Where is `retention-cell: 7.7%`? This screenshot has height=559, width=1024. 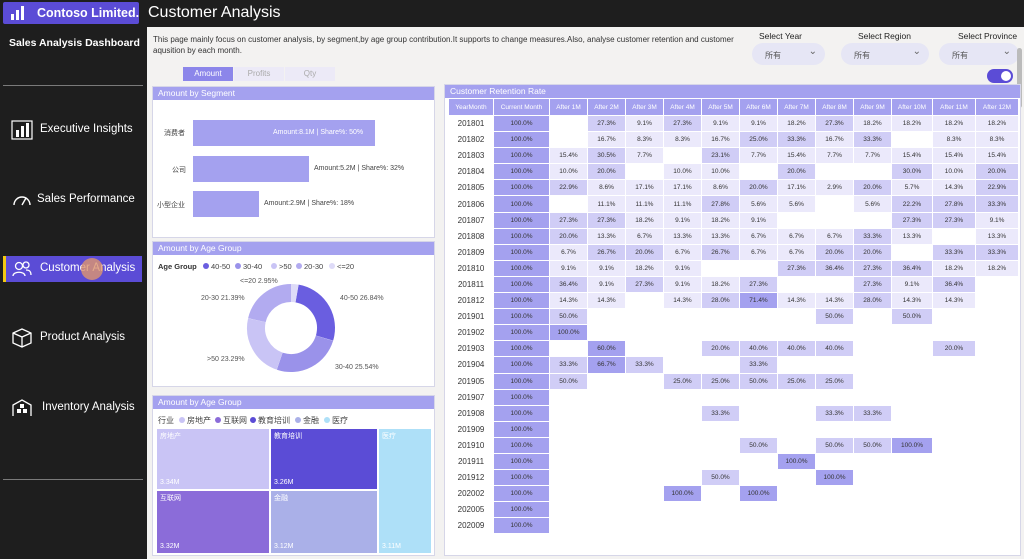 retention-cell: 7.7% is located at coordinates (758, 156).